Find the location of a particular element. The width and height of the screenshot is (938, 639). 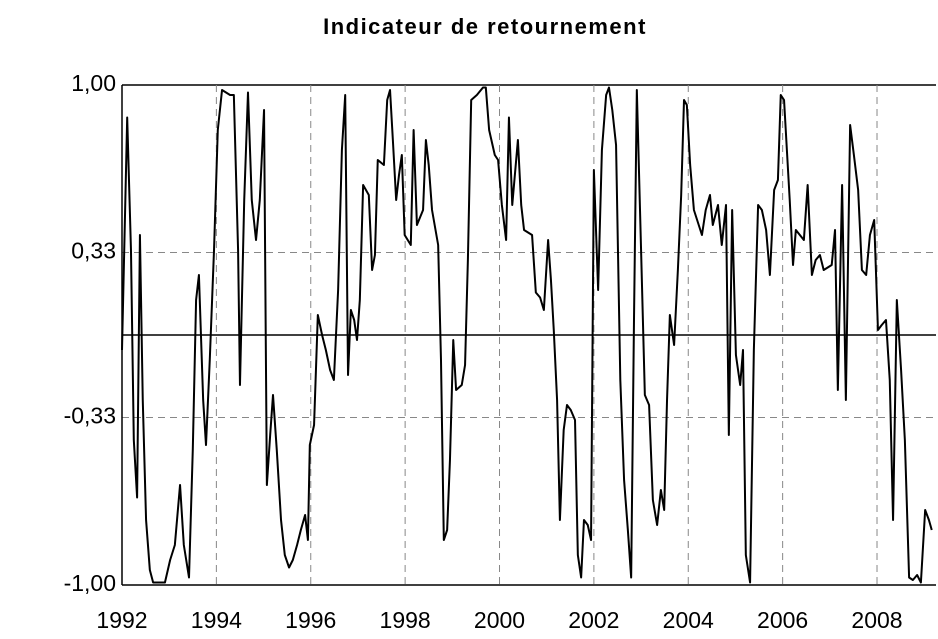

x-tick-label: 2000 is located at coordinates (499, 620).